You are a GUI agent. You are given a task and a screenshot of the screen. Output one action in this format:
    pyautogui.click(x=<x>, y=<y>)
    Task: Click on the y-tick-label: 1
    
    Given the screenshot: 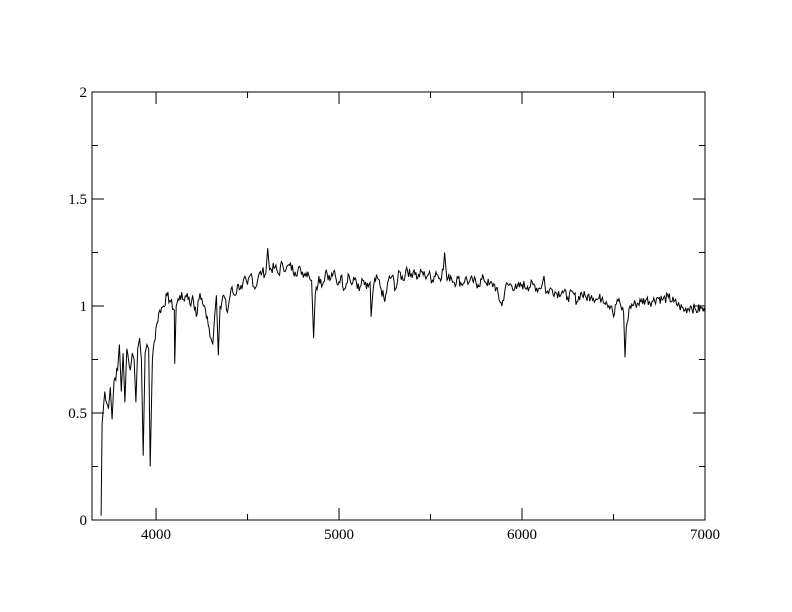 What is the action you would take?
    pyautogui.click(x=84, y=307)
    